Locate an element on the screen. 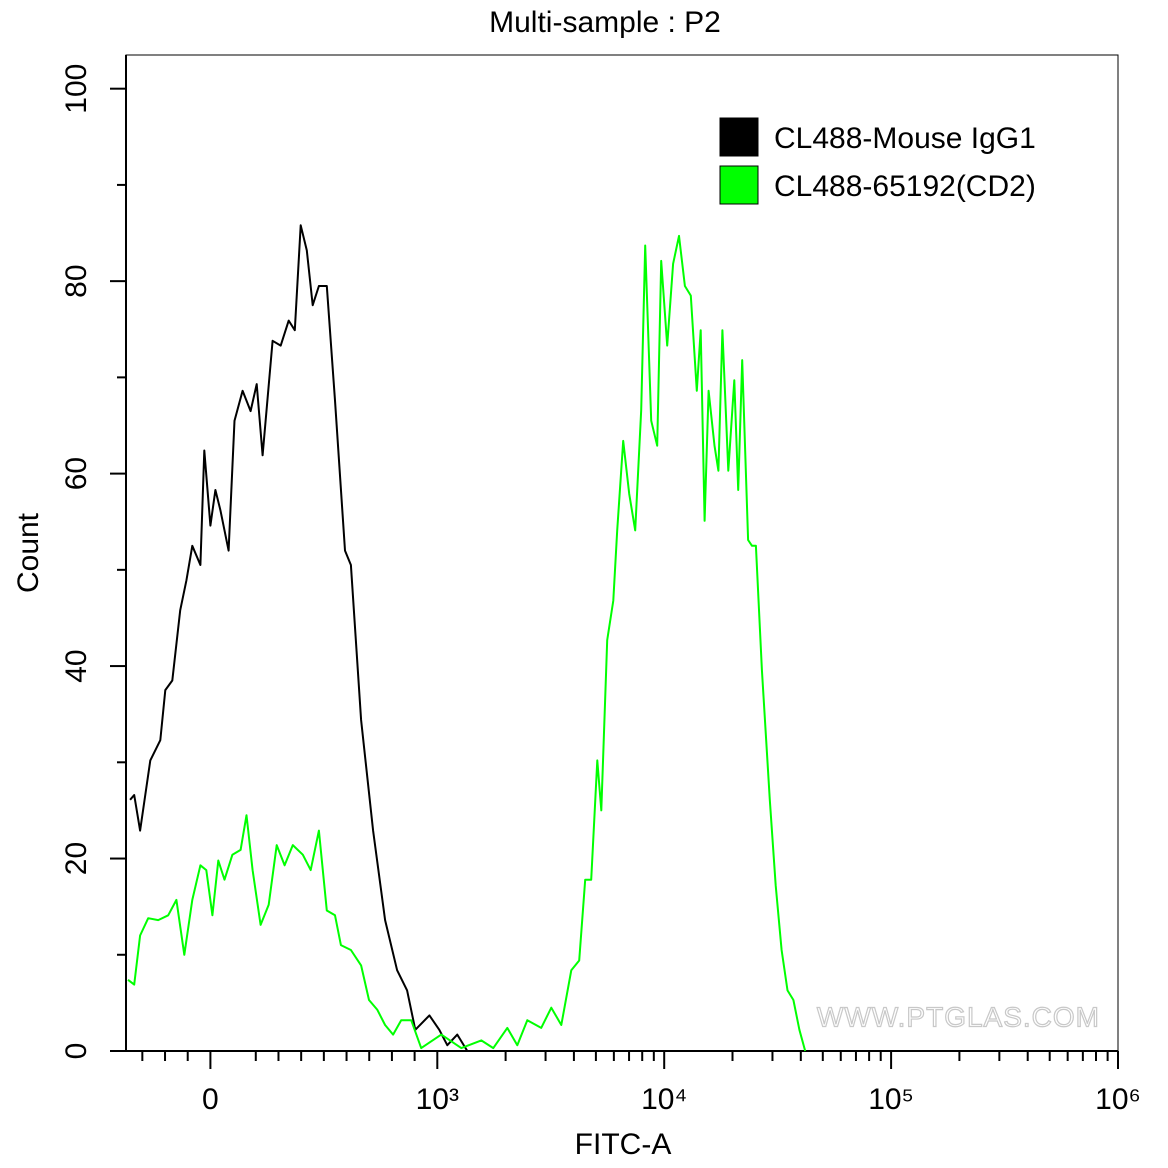 This screenshot has width=1168, height=1168. x-tick-label: 10⁶ is located at coordinates (1118, 1099).